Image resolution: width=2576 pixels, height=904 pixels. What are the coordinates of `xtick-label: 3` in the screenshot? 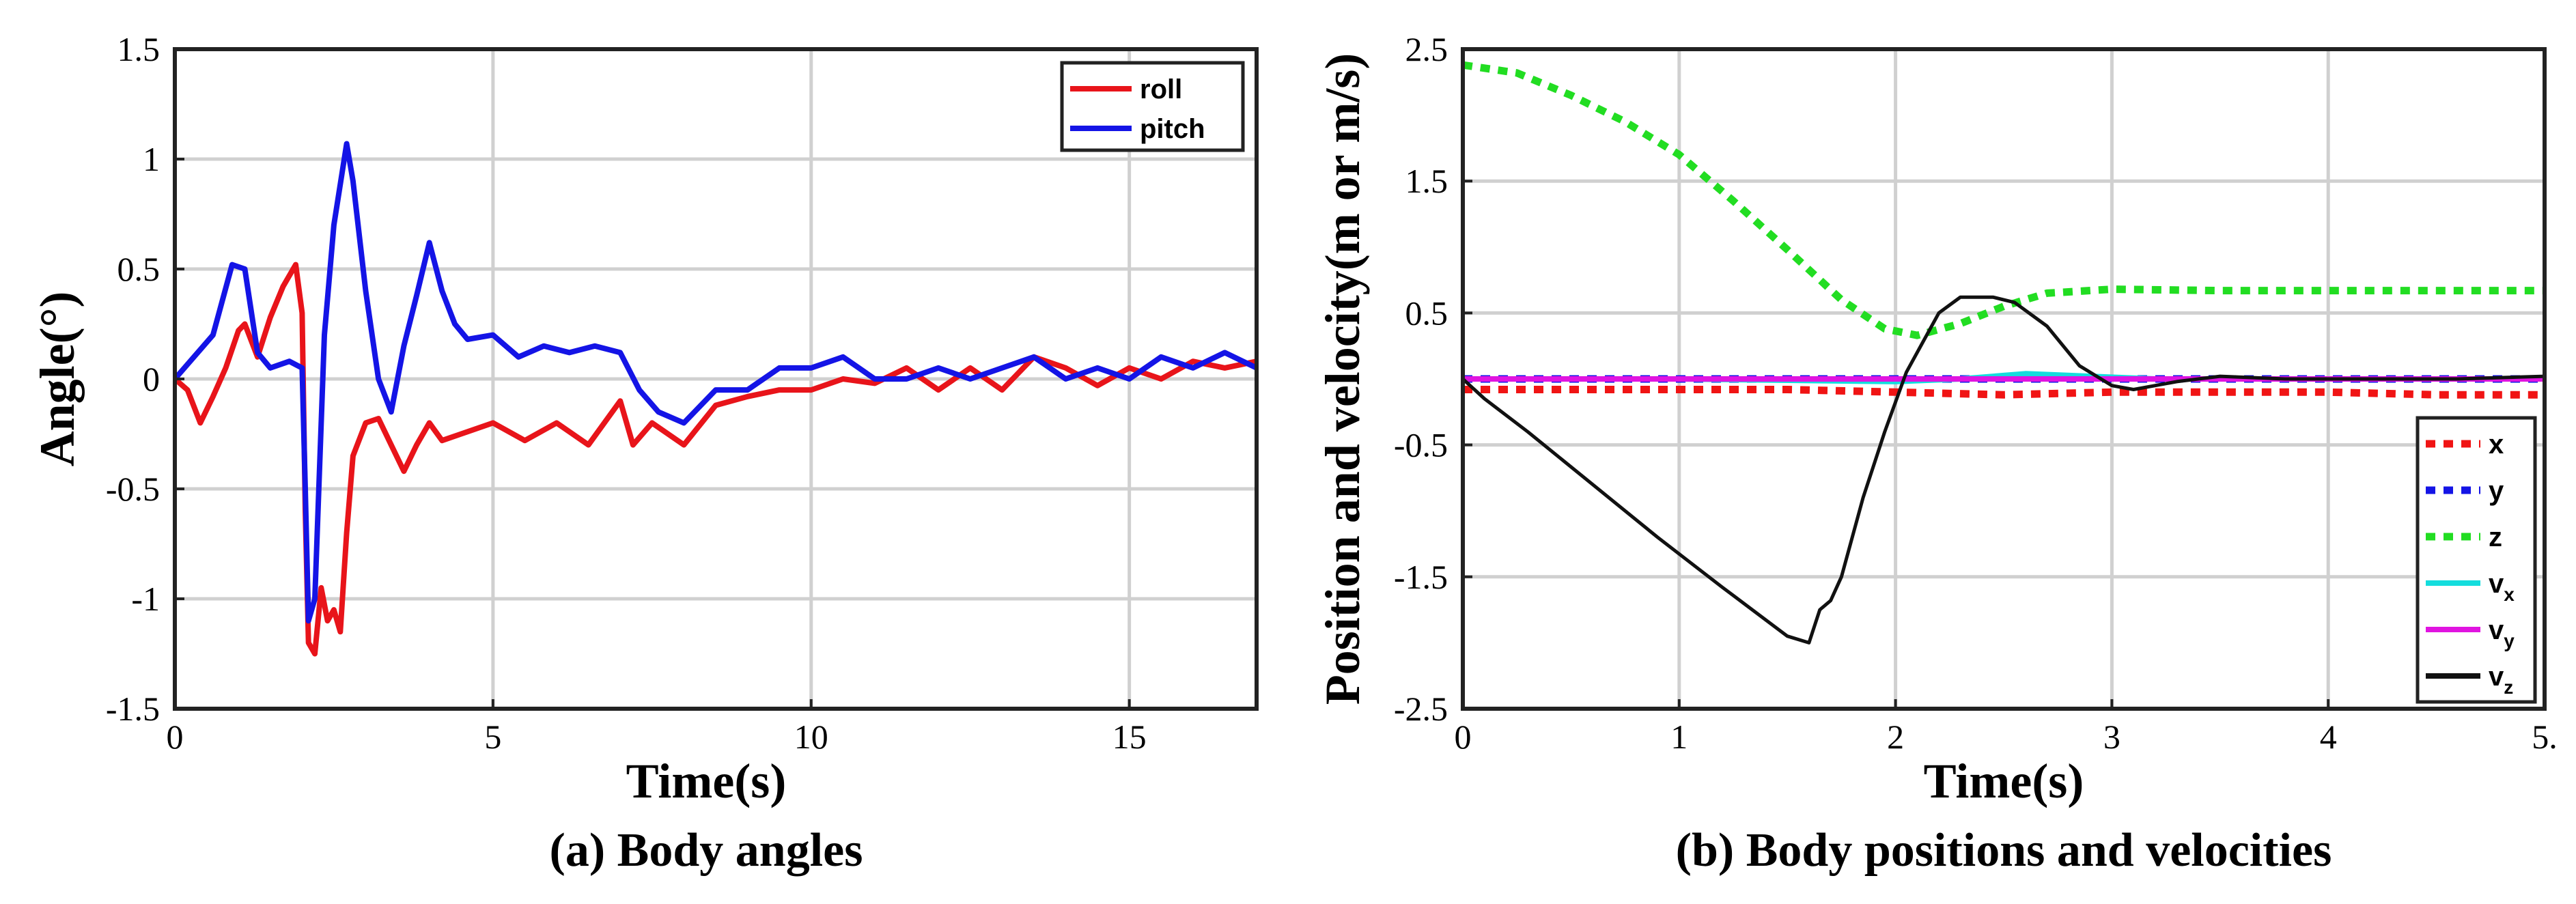 It's located at (2111, 737).